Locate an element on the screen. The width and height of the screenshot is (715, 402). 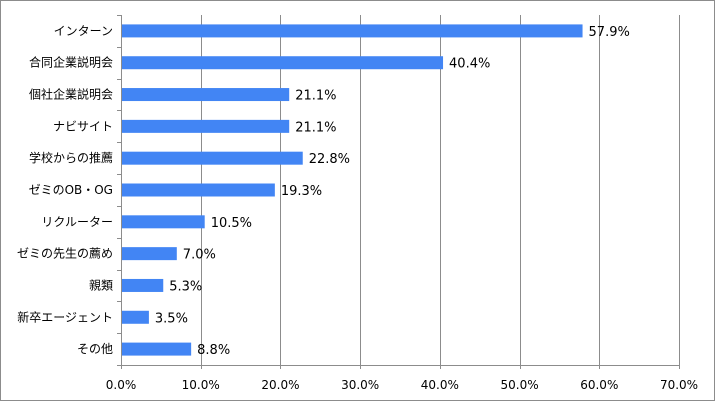
category-label-0: インターン is located at coordinates (83, 31).